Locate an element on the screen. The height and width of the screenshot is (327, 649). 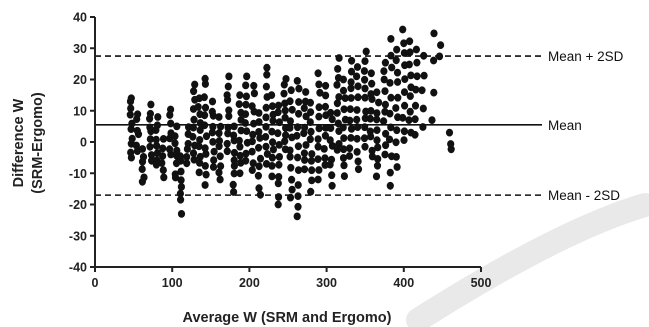
reference-line-label: Mean - 2SD is located at coordinates (584, 195).